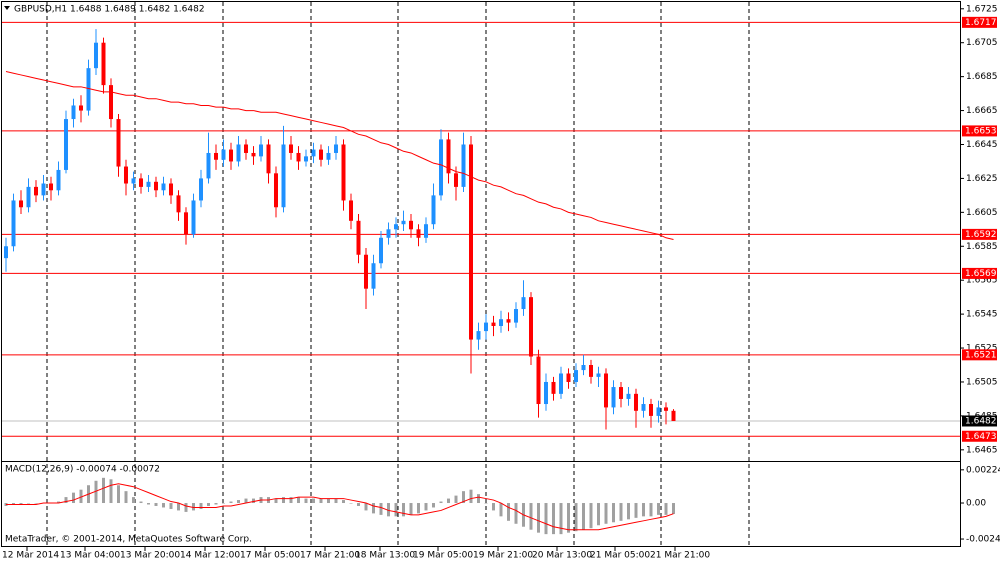 The width and height of the screenshot is (1000, 563). I want to click on x-tick-label: 21 Mar 21:00, so click(680, 556).